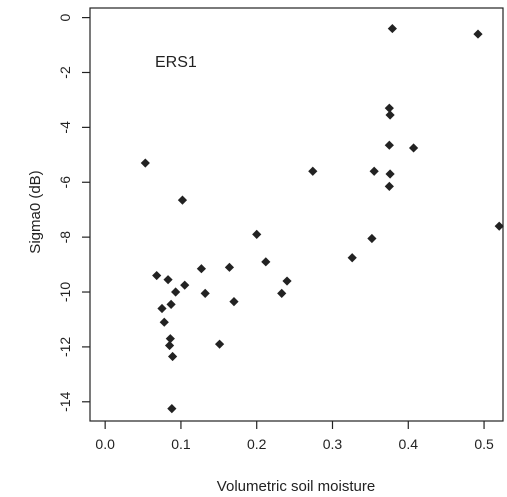 This screenshot has height=497, width=507. I want to click on x-axis-title: Volumetric soil moisture, so click(296, 486).